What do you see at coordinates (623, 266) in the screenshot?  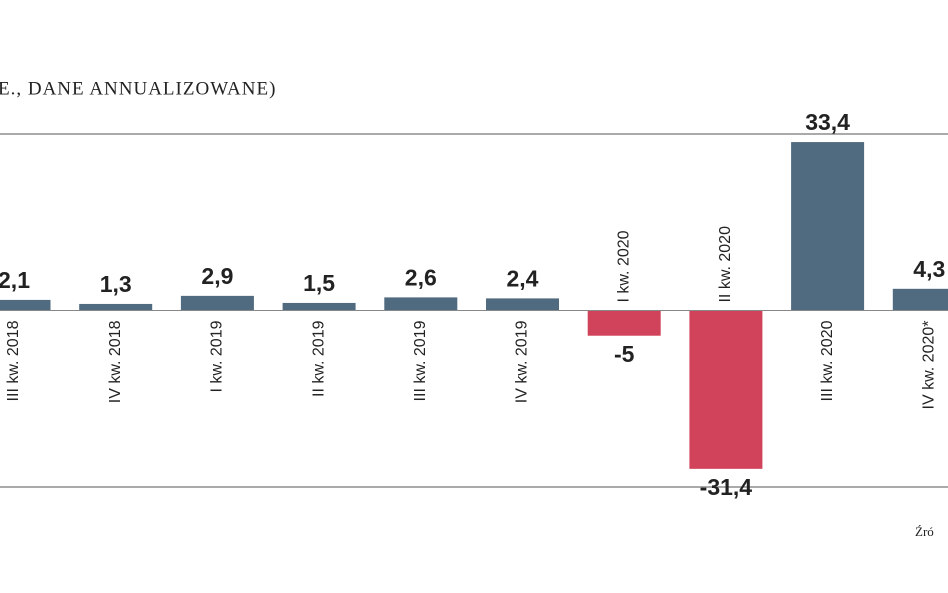 I see `x-tick-label: I kw. 2020` at bounding box center [623, 266].